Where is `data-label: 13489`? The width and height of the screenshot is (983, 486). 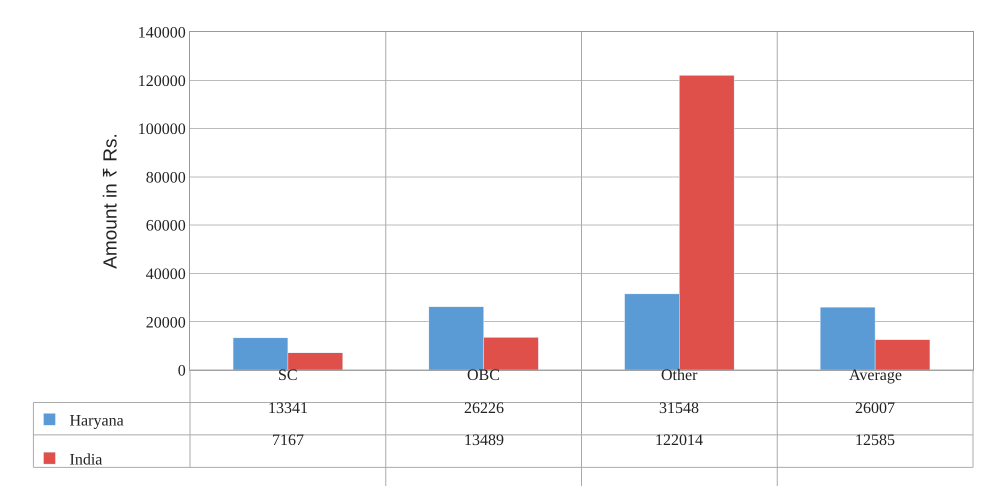 data-label: 13489 is located at coordinates (484, 440).